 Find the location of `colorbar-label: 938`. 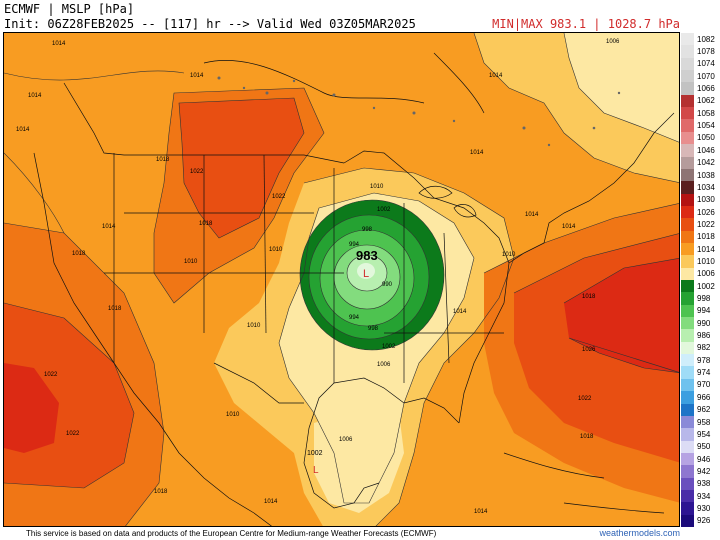

colorbar-label: 938 is located at coordinates (704, 484).